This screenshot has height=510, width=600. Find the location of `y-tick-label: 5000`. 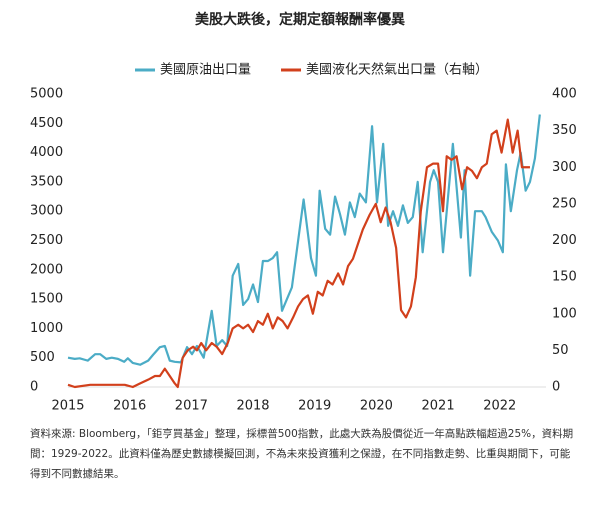

y-tick-label: 5000 is located at coordinates (46, 94).